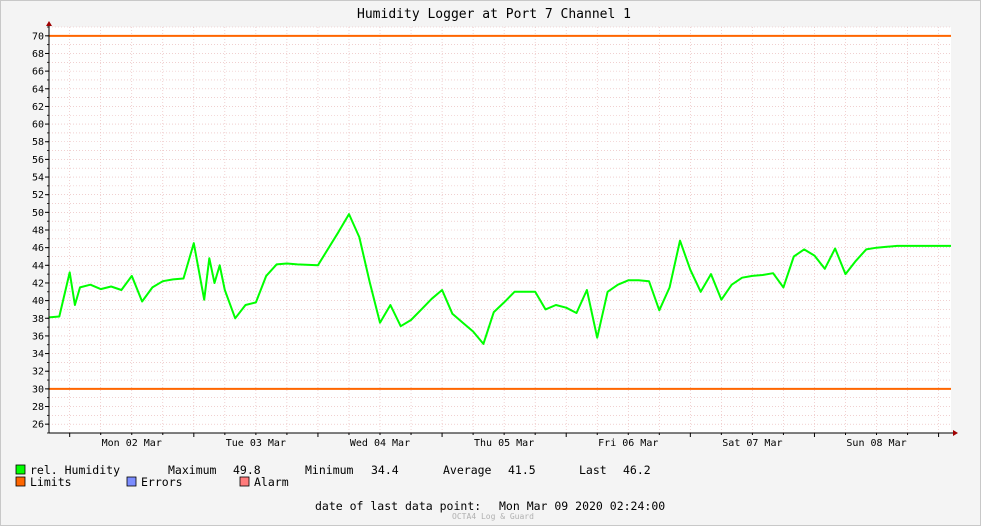 Image resolution: width=981 pixels, height=526 pixels. I want to click on y-tick-label: 68, so click(38, 54).